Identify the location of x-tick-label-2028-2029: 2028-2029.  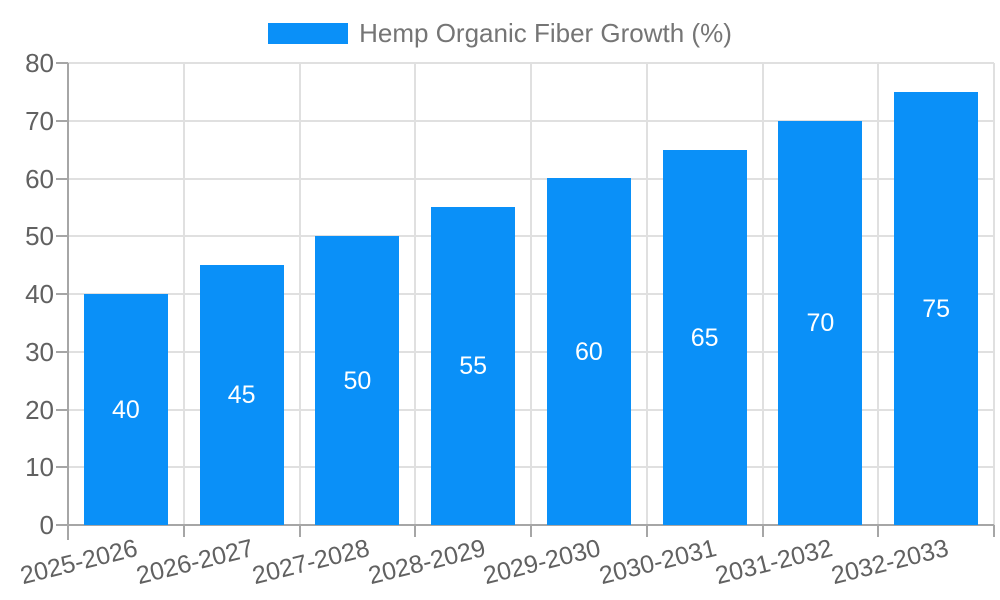
(426, 562).